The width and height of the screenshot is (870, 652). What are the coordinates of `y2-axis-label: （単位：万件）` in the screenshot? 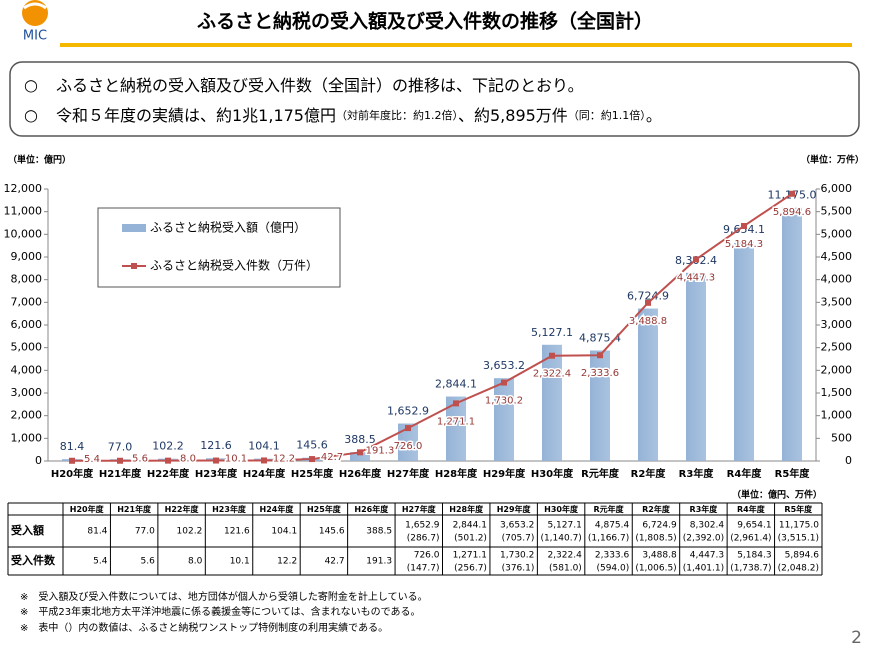 It's located at (832, 160).